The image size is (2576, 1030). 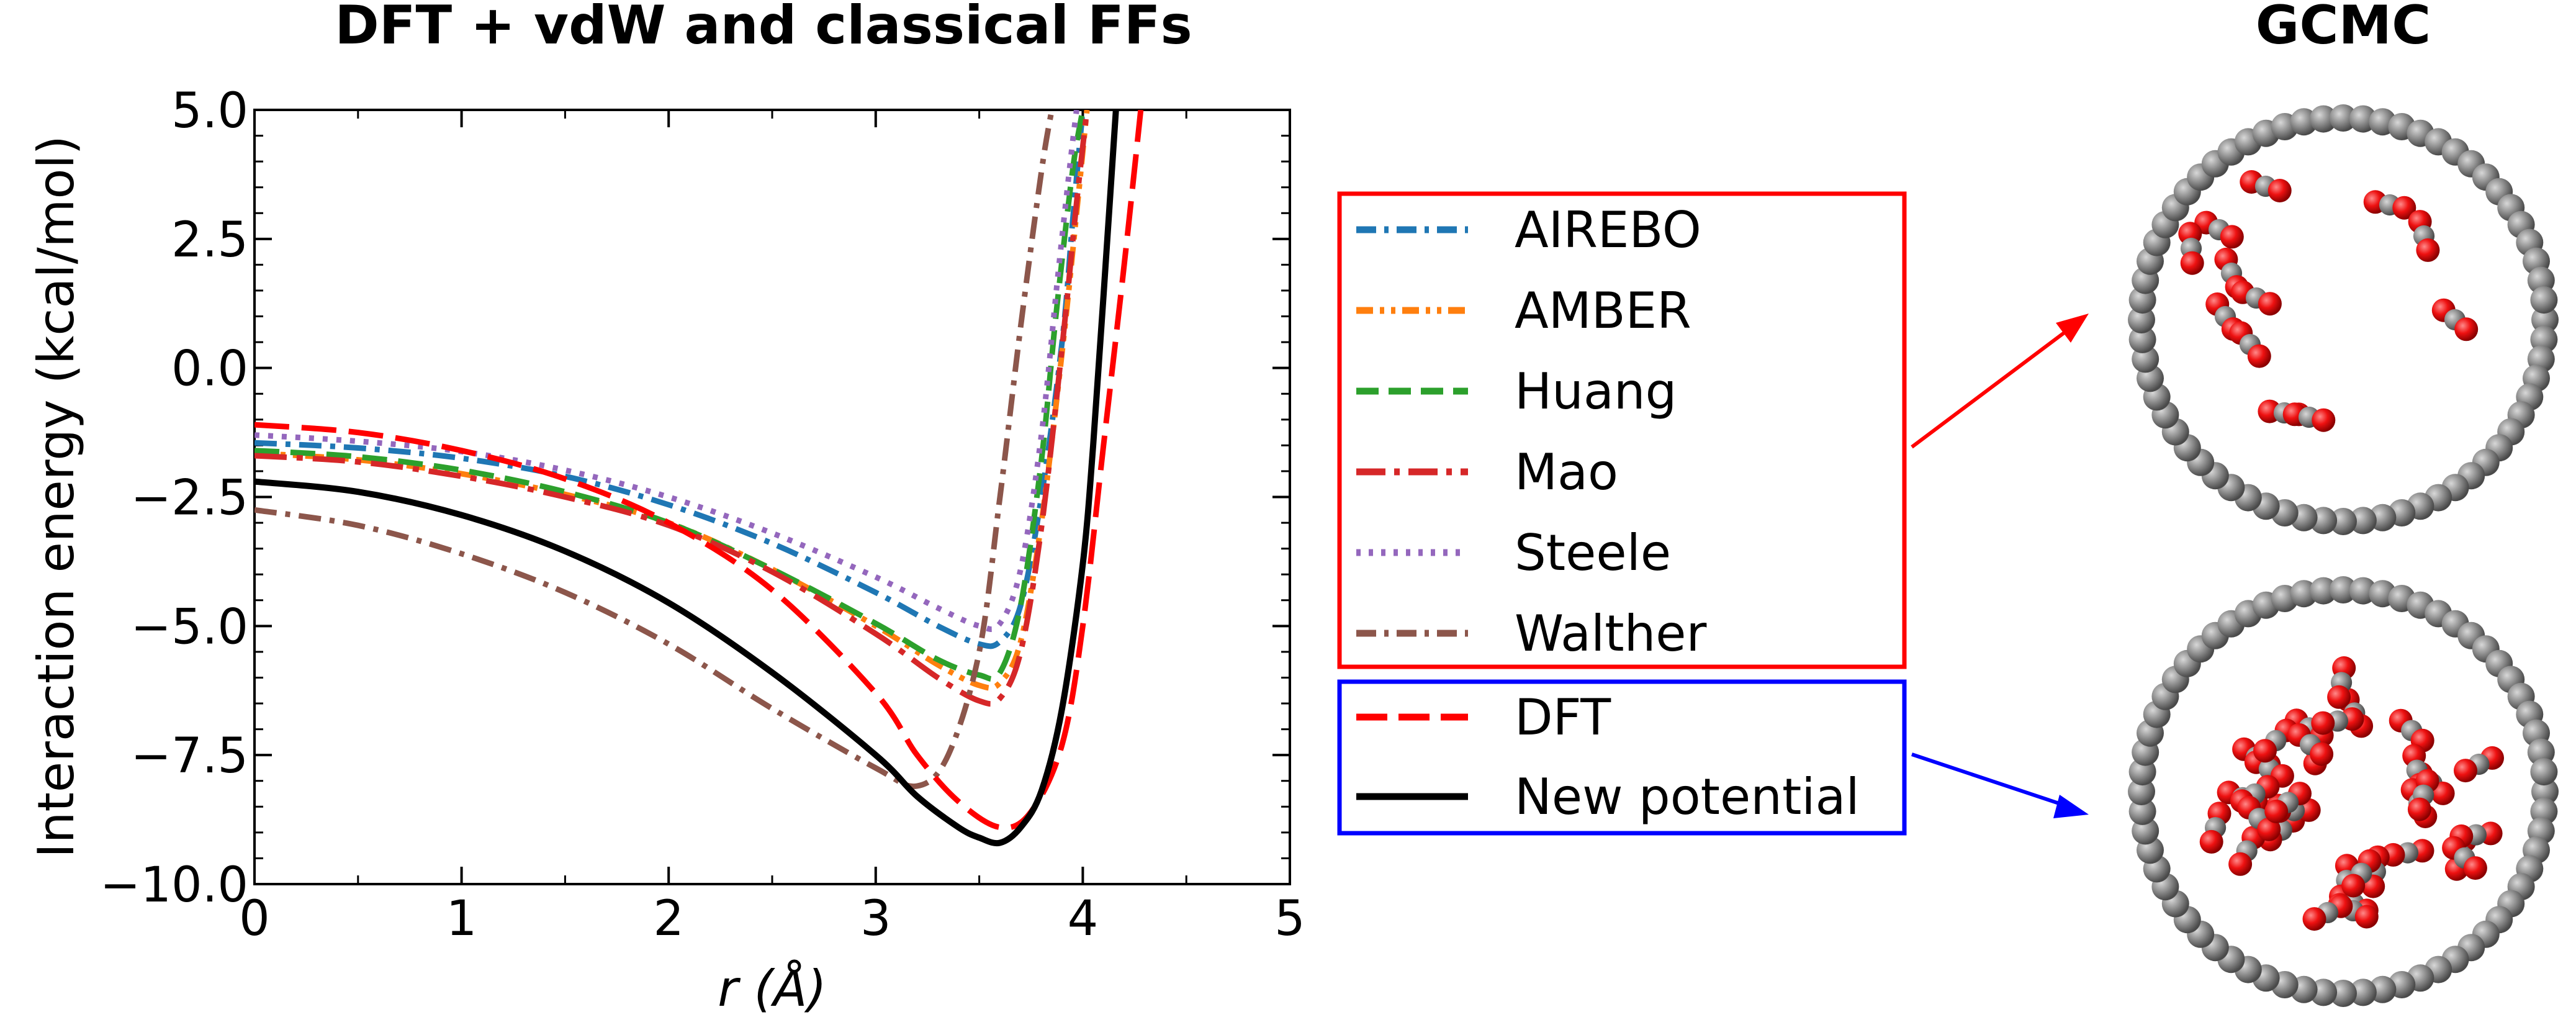 I want to click on legend-label: New potential, so click(x=1687, y=797).